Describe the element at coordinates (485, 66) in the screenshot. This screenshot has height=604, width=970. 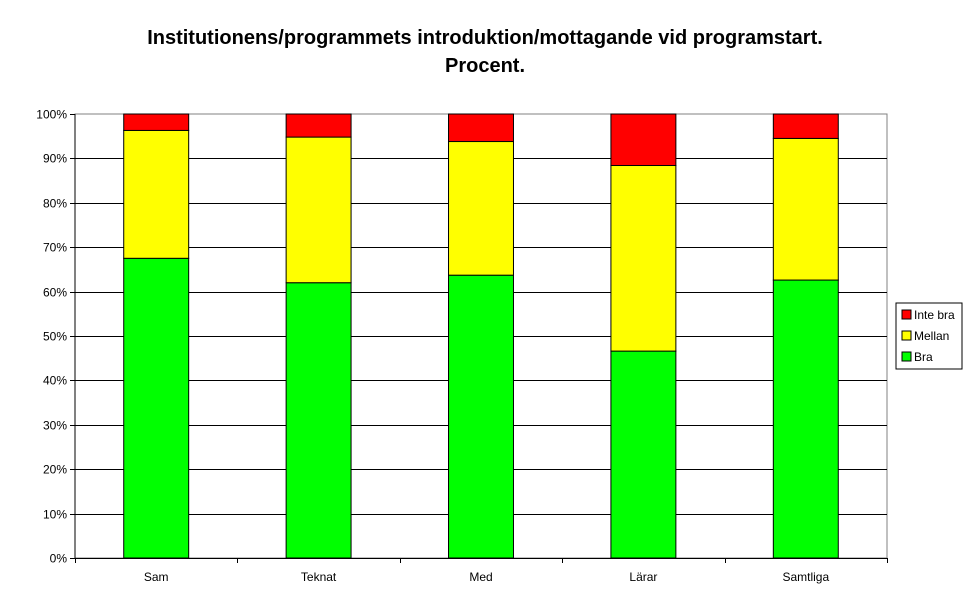
I see `chart-subtitle: Procent.` at that location.